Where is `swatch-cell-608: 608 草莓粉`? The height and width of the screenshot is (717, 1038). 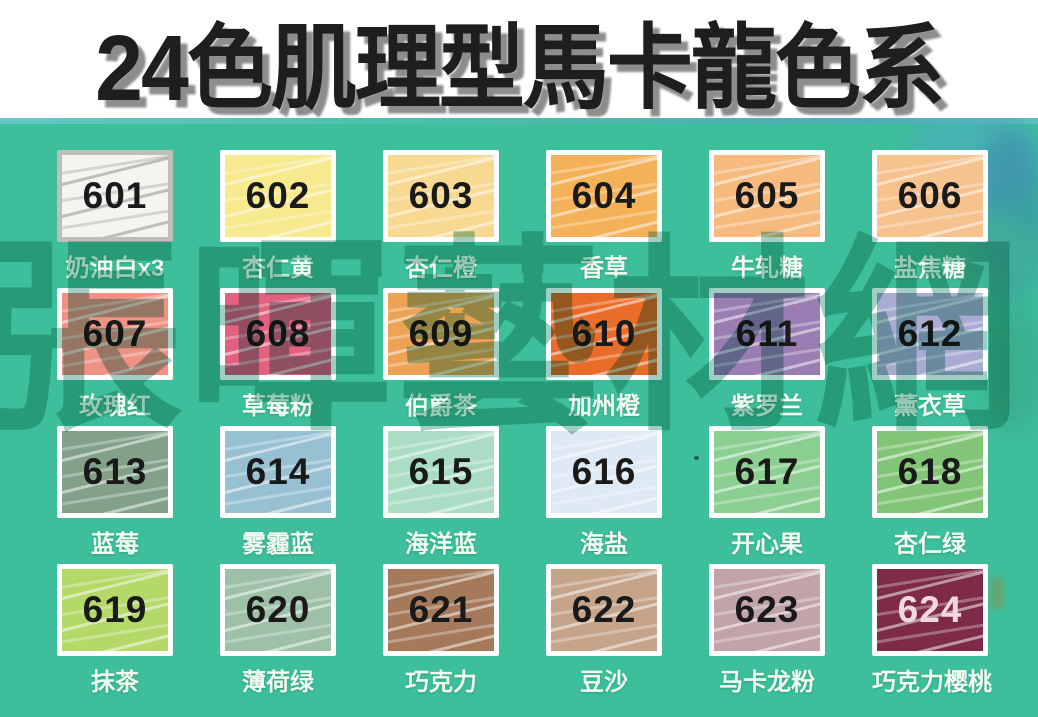
swatch-cell-608: 608 草莓粉 is located at coordinates (278, 354).